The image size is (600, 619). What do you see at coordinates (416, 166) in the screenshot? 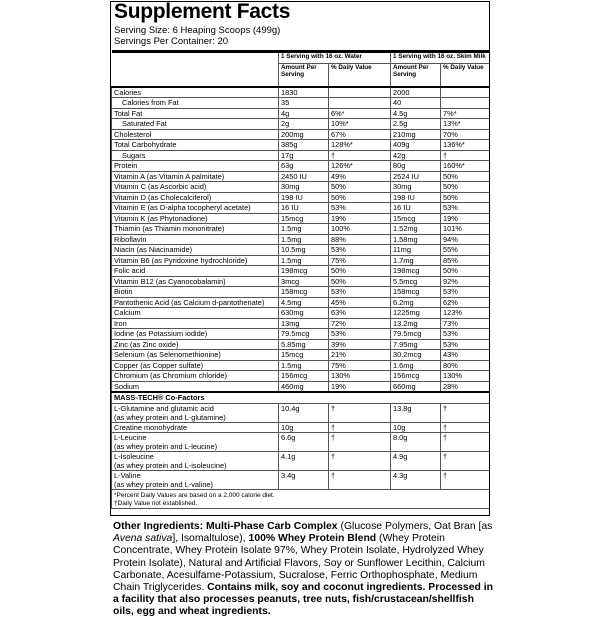
I see `amount: 80g` at bounding box center [416, 166].